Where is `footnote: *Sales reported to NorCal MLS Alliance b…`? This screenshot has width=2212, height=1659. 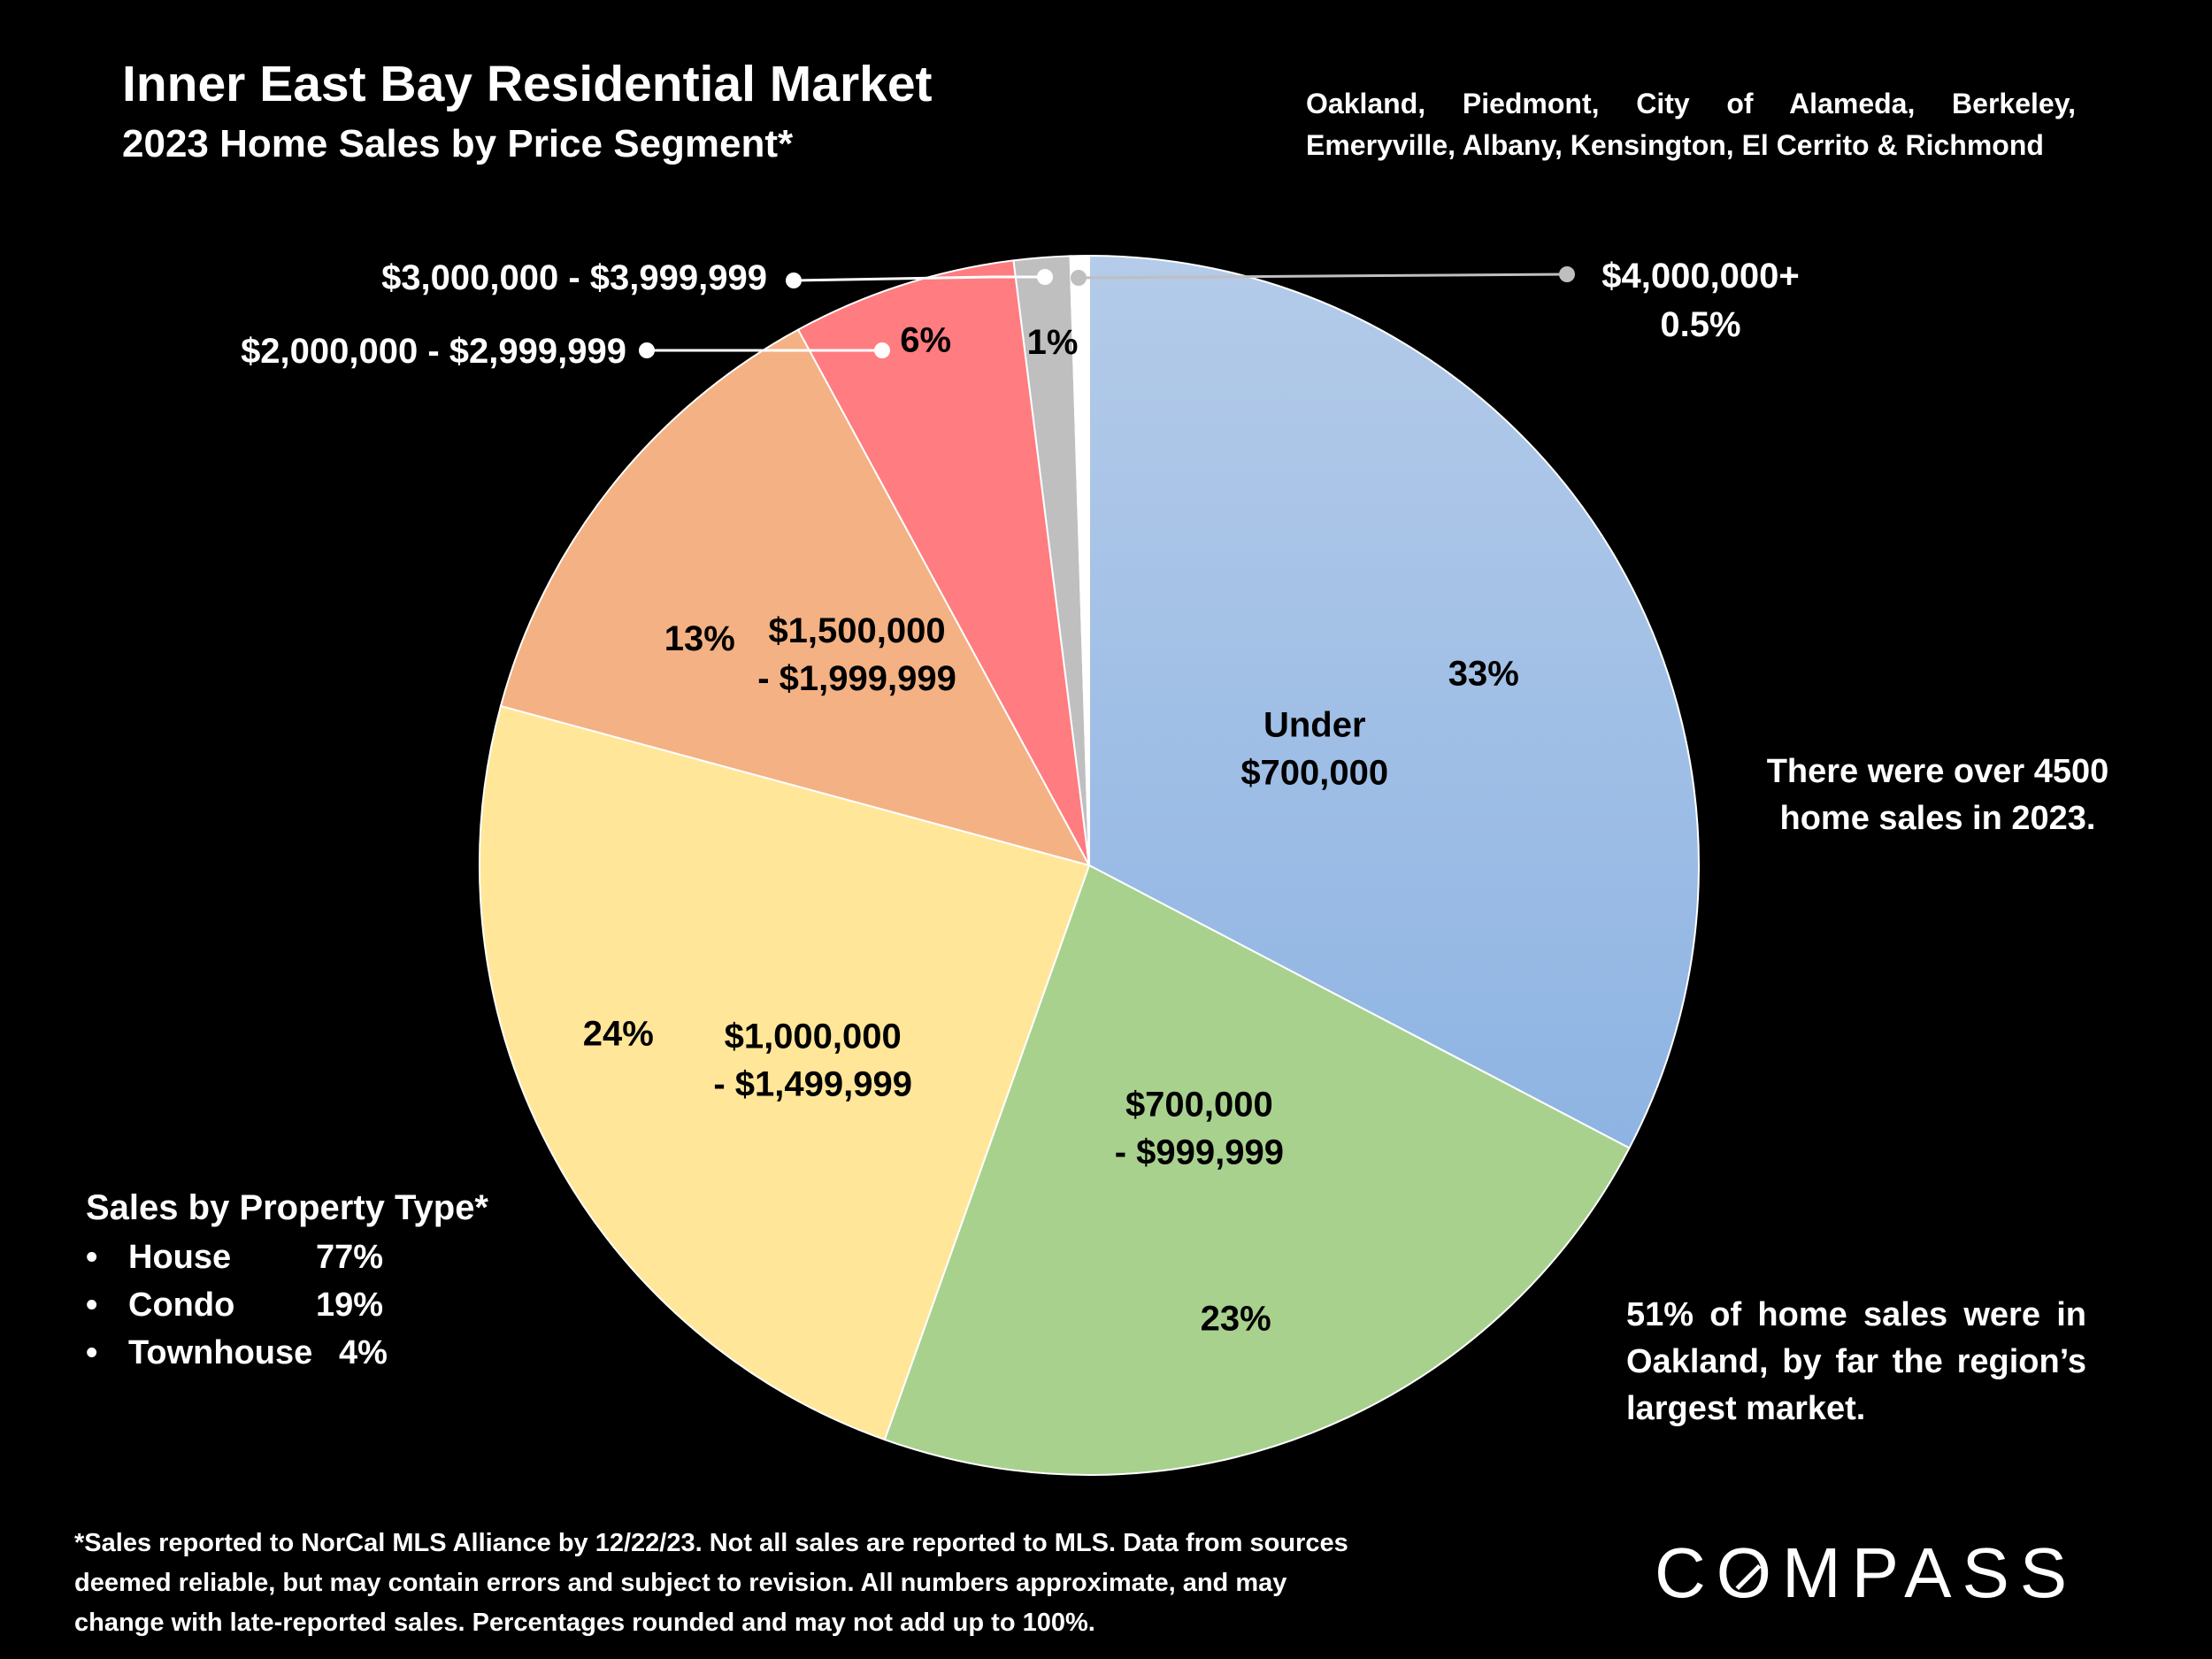
footnote: *Sales reported to NorCal MLS Alliance b… is located at coordinates (711, 1583).